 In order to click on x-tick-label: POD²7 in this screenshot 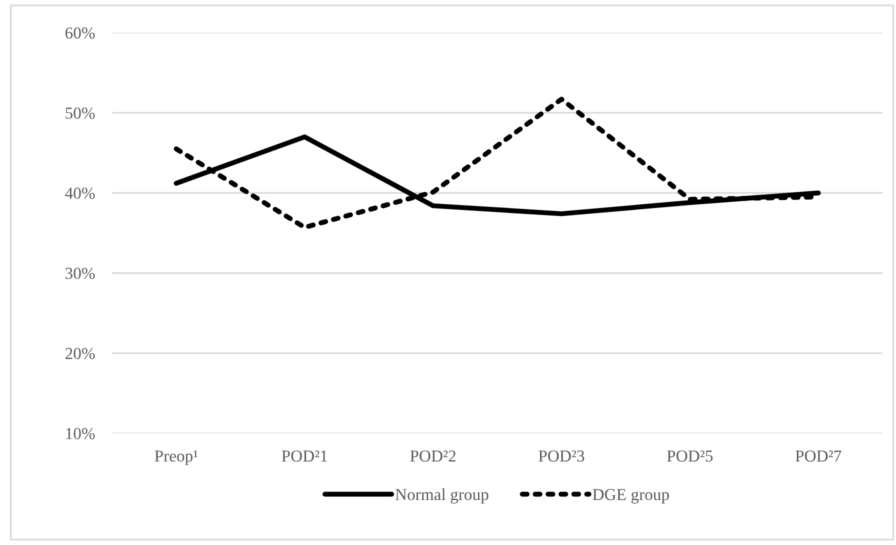, I will do `click(818, 456)`.